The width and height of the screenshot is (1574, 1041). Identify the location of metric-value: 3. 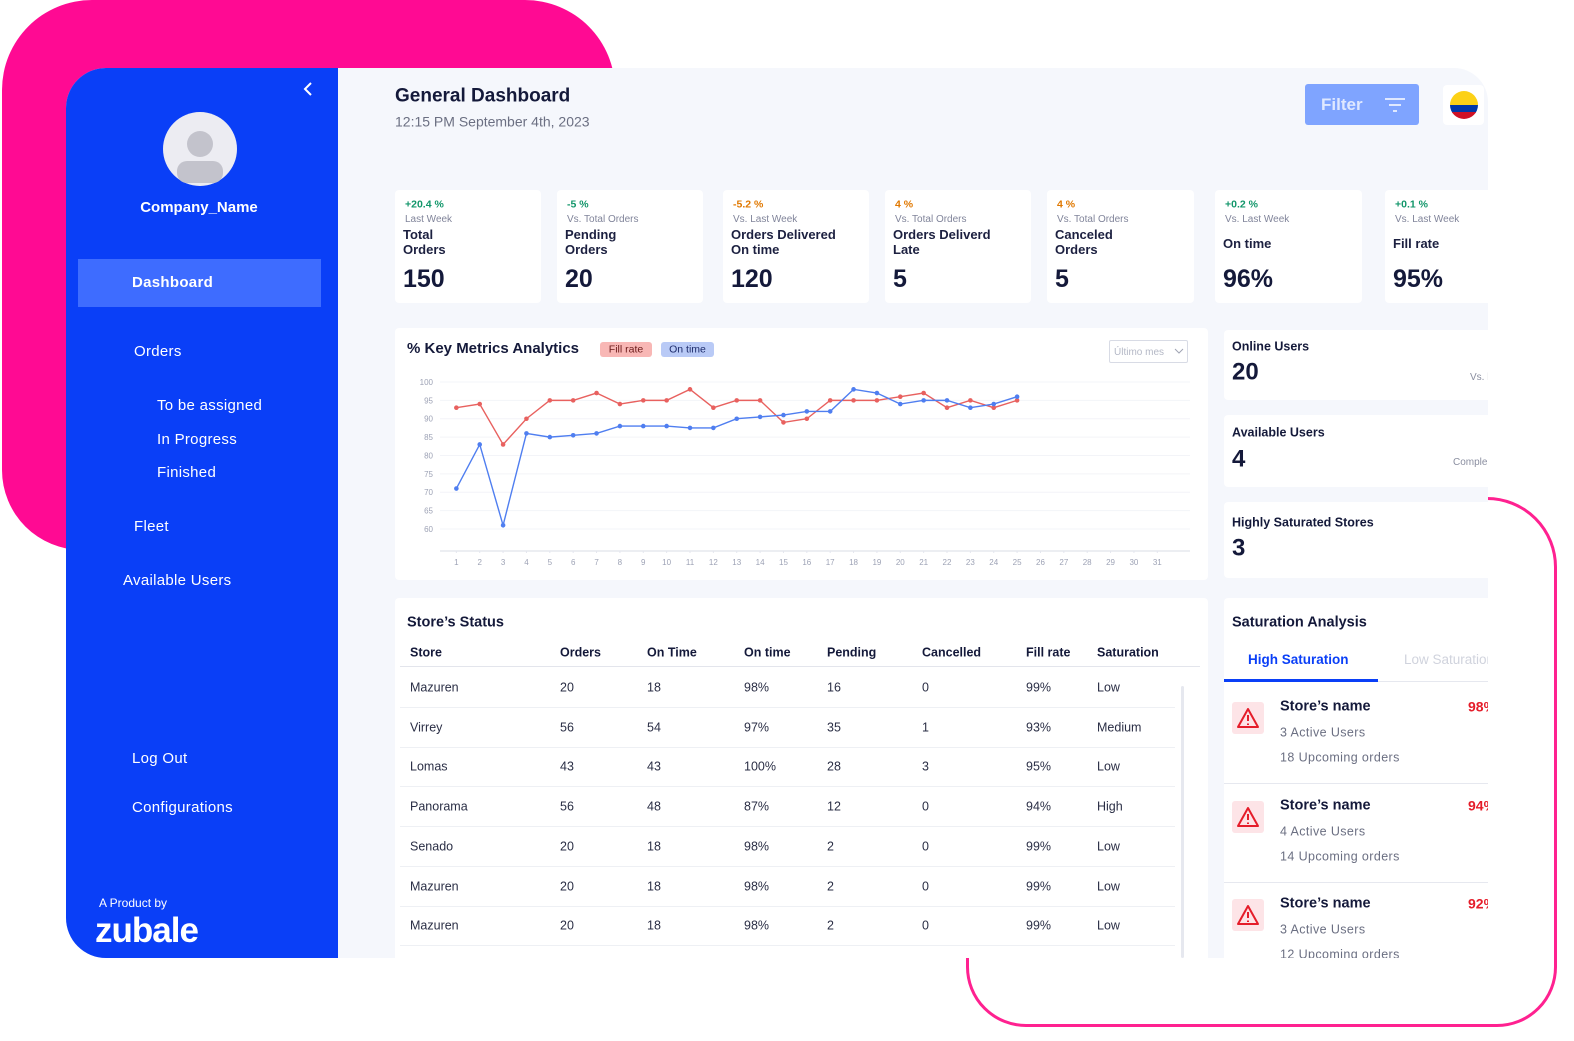
(1239, 548).